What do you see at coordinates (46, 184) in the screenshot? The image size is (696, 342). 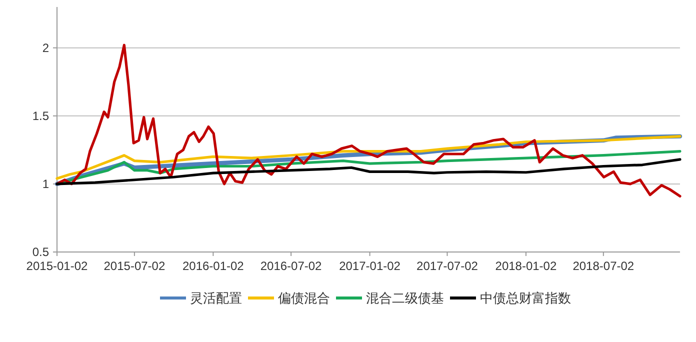 I see `y-tick-label: 1` at bounding box center [46, 184].